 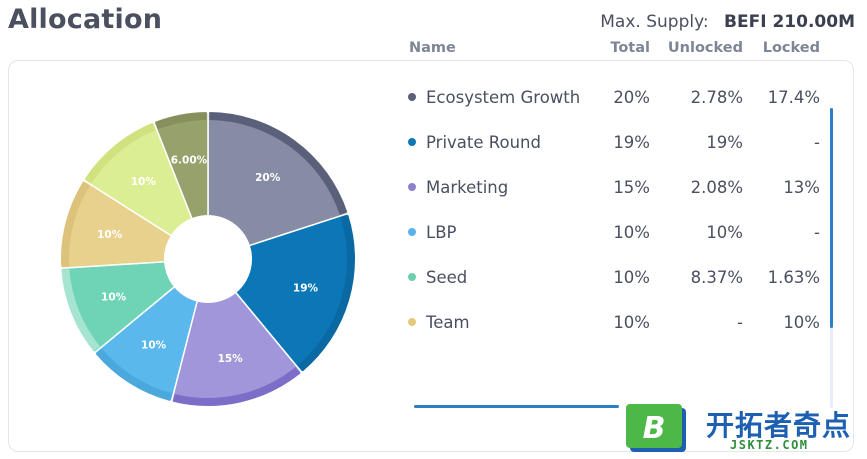 What do you see at coordinates (610, 58) in the screenshot?
I see `table-header: Name Total Unlocked Locked` at bounding box center [610, 58].